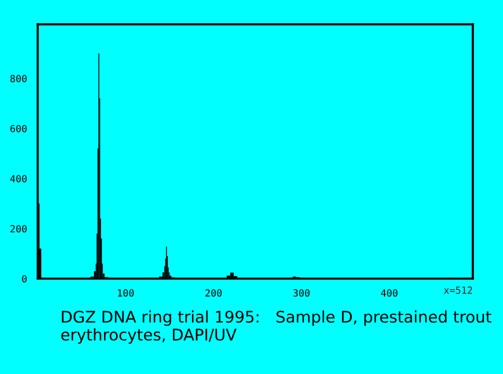 The image size is (503, 374). Describe the element at coordinates (126, 293) in the screenshot. I see `x-tick-label: 100` at that location.